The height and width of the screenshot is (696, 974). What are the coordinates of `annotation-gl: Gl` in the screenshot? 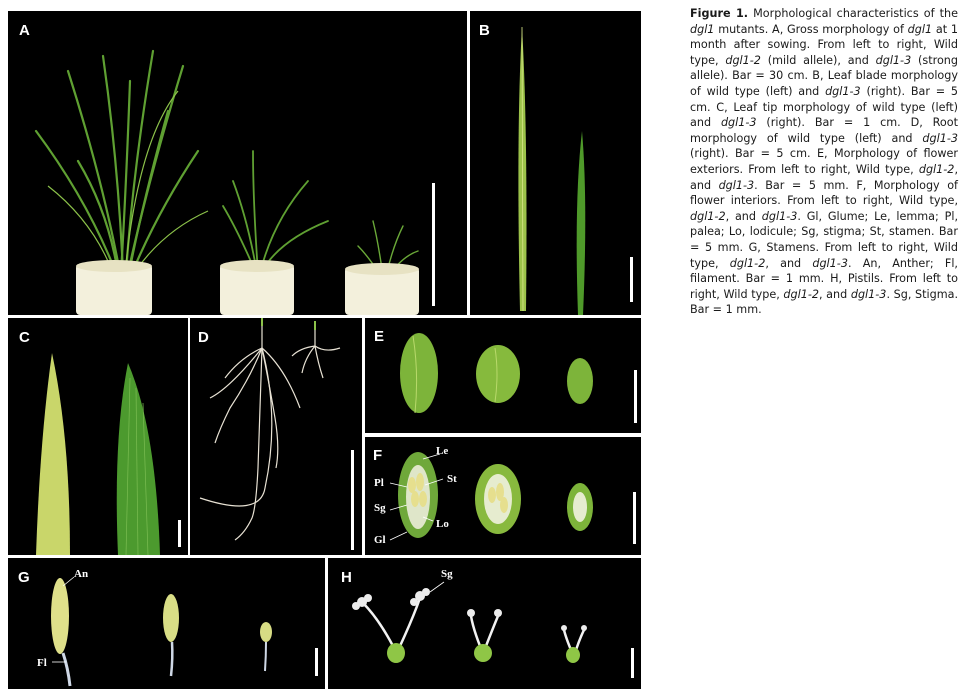 It's located at (380, 540).